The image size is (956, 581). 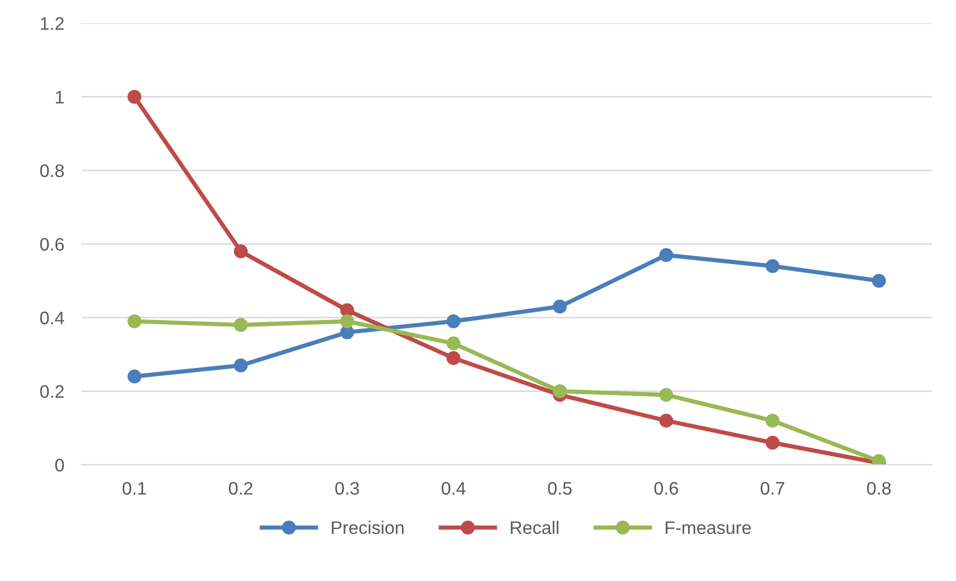 I want to click on y-tick-label: 0.4, so click(x=52, y=318).